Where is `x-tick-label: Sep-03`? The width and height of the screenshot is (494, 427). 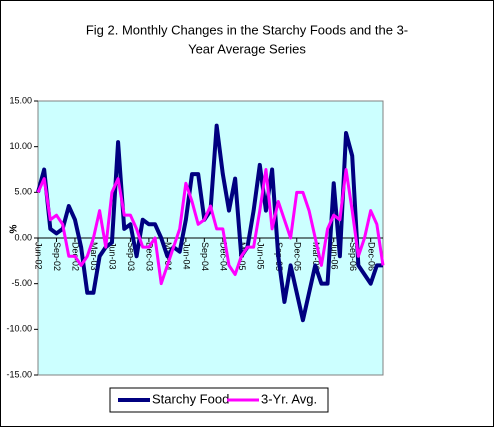
x-tick-label: Sep-03 is located at coordinates (131, 256).